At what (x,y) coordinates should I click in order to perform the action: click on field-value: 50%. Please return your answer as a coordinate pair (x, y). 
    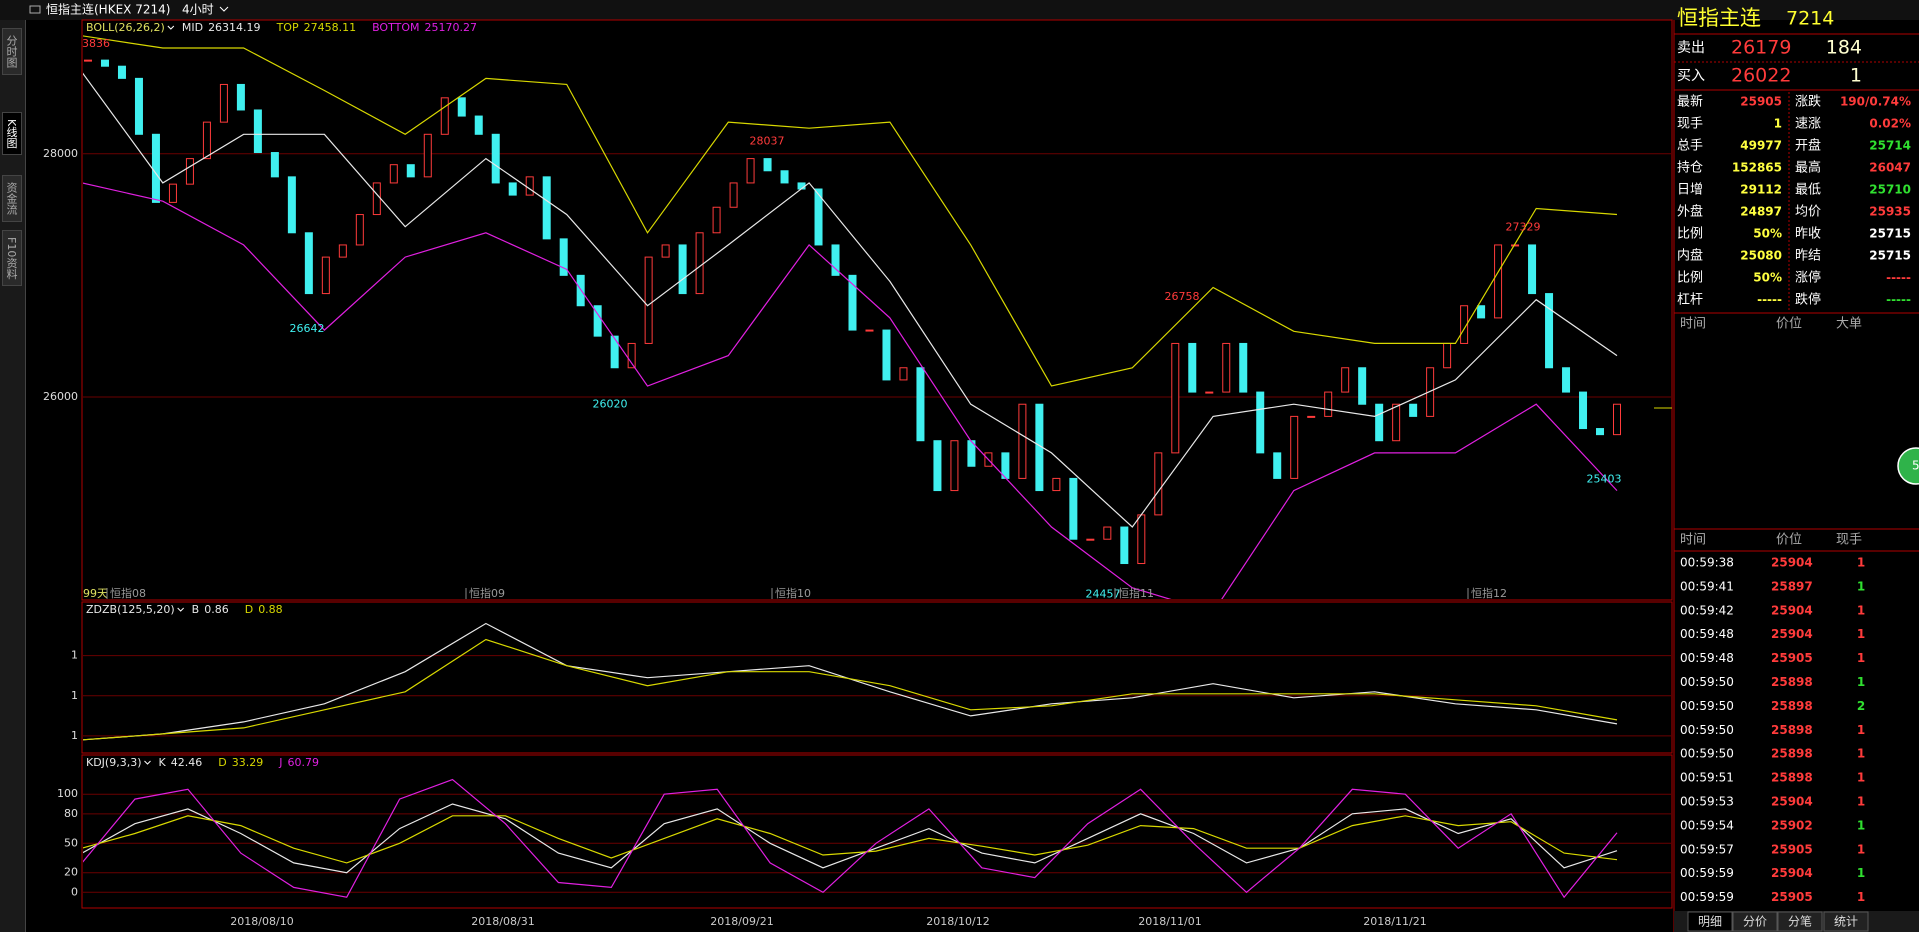
    Looking at the image, I should click on (1767, 278).